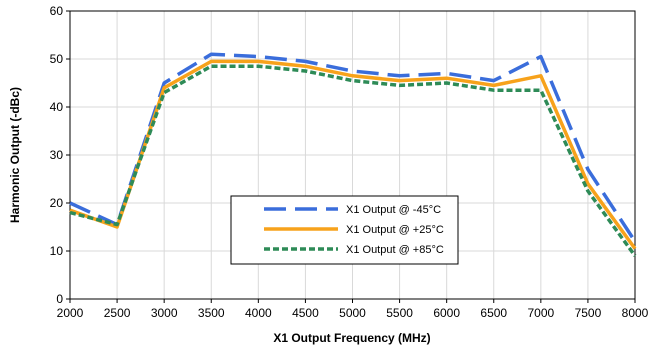  I want to click on x-axis-label: X1 Output Frequency (MHz), so click(351, 338).